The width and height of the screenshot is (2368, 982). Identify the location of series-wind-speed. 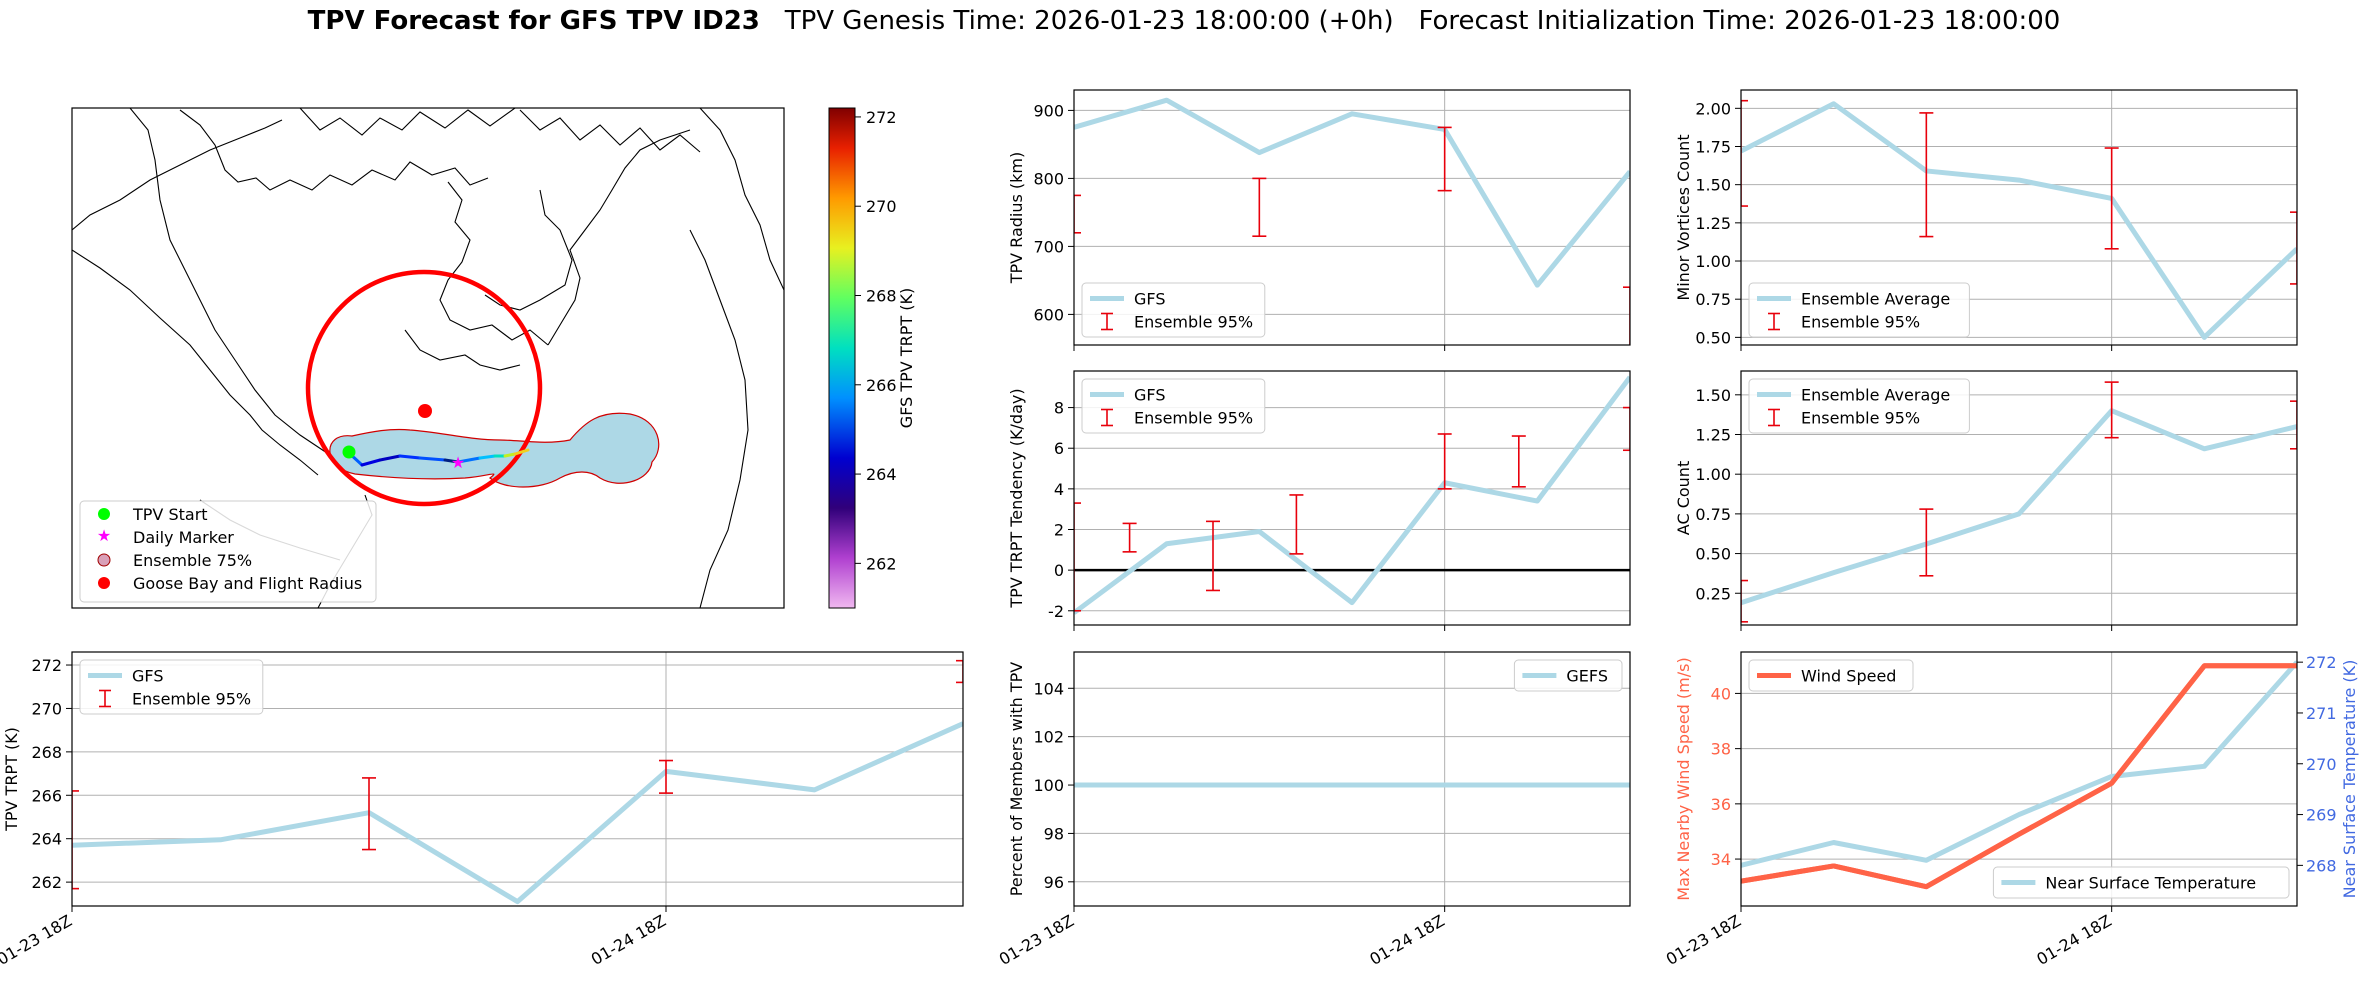
(2019, 776).